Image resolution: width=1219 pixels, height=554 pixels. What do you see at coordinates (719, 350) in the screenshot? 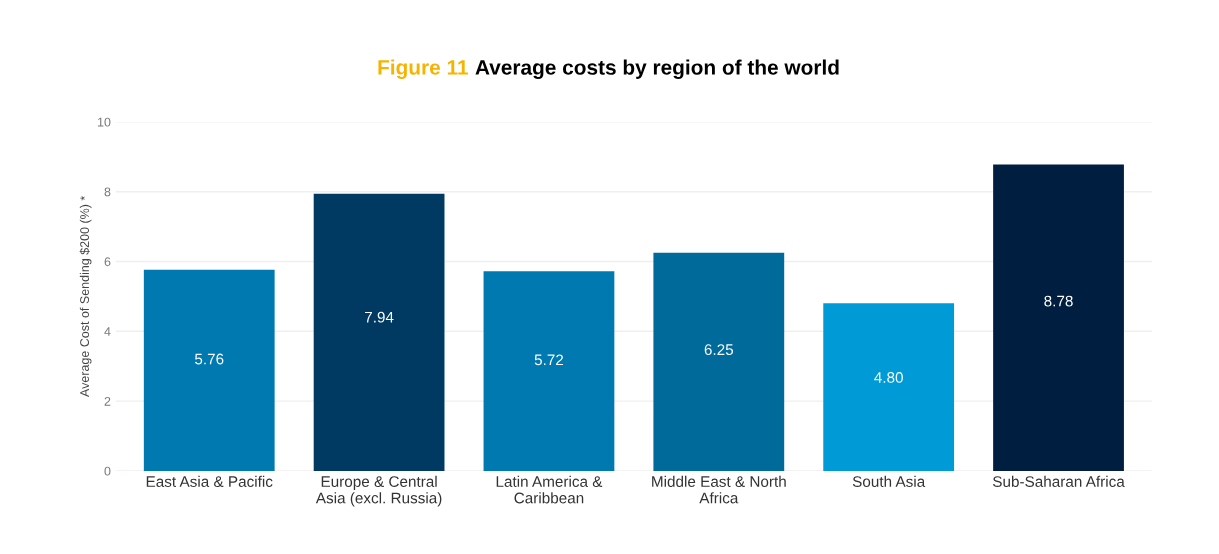
I see `data-label: 6.25` at bounding box center [719, 350].